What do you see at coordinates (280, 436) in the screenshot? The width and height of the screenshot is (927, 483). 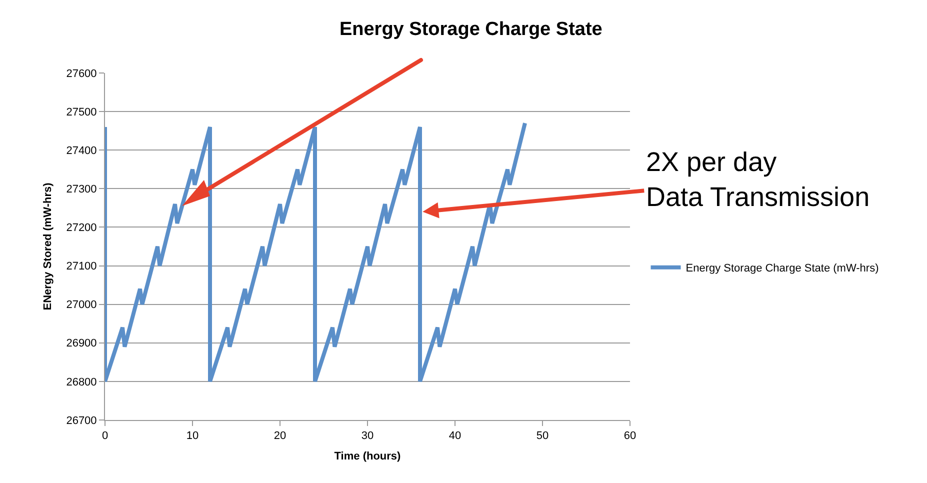 I see `x-tick-label: 20` at bounding box center [280, 436].